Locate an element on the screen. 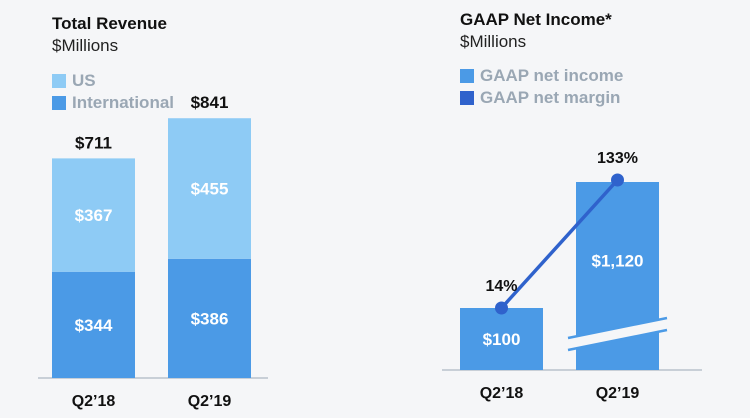 This screenshot has height=418, width=750. axis-break-line-upper is located at coordinates (617, 328).